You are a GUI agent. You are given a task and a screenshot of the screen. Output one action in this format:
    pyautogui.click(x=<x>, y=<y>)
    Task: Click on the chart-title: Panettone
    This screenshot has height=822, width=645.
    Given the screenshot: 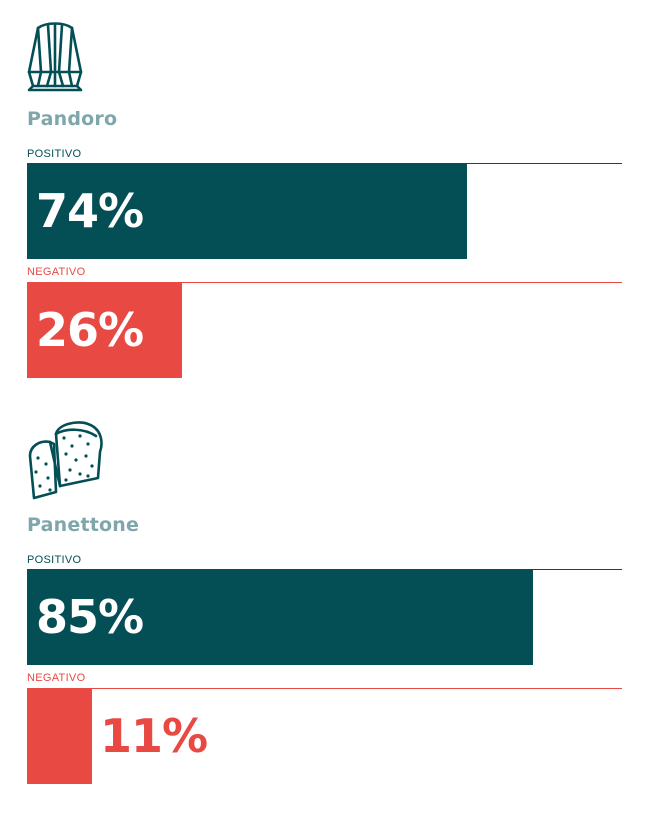 What is the action you would take?
    pyautogui.click(x=83, y=525)
    